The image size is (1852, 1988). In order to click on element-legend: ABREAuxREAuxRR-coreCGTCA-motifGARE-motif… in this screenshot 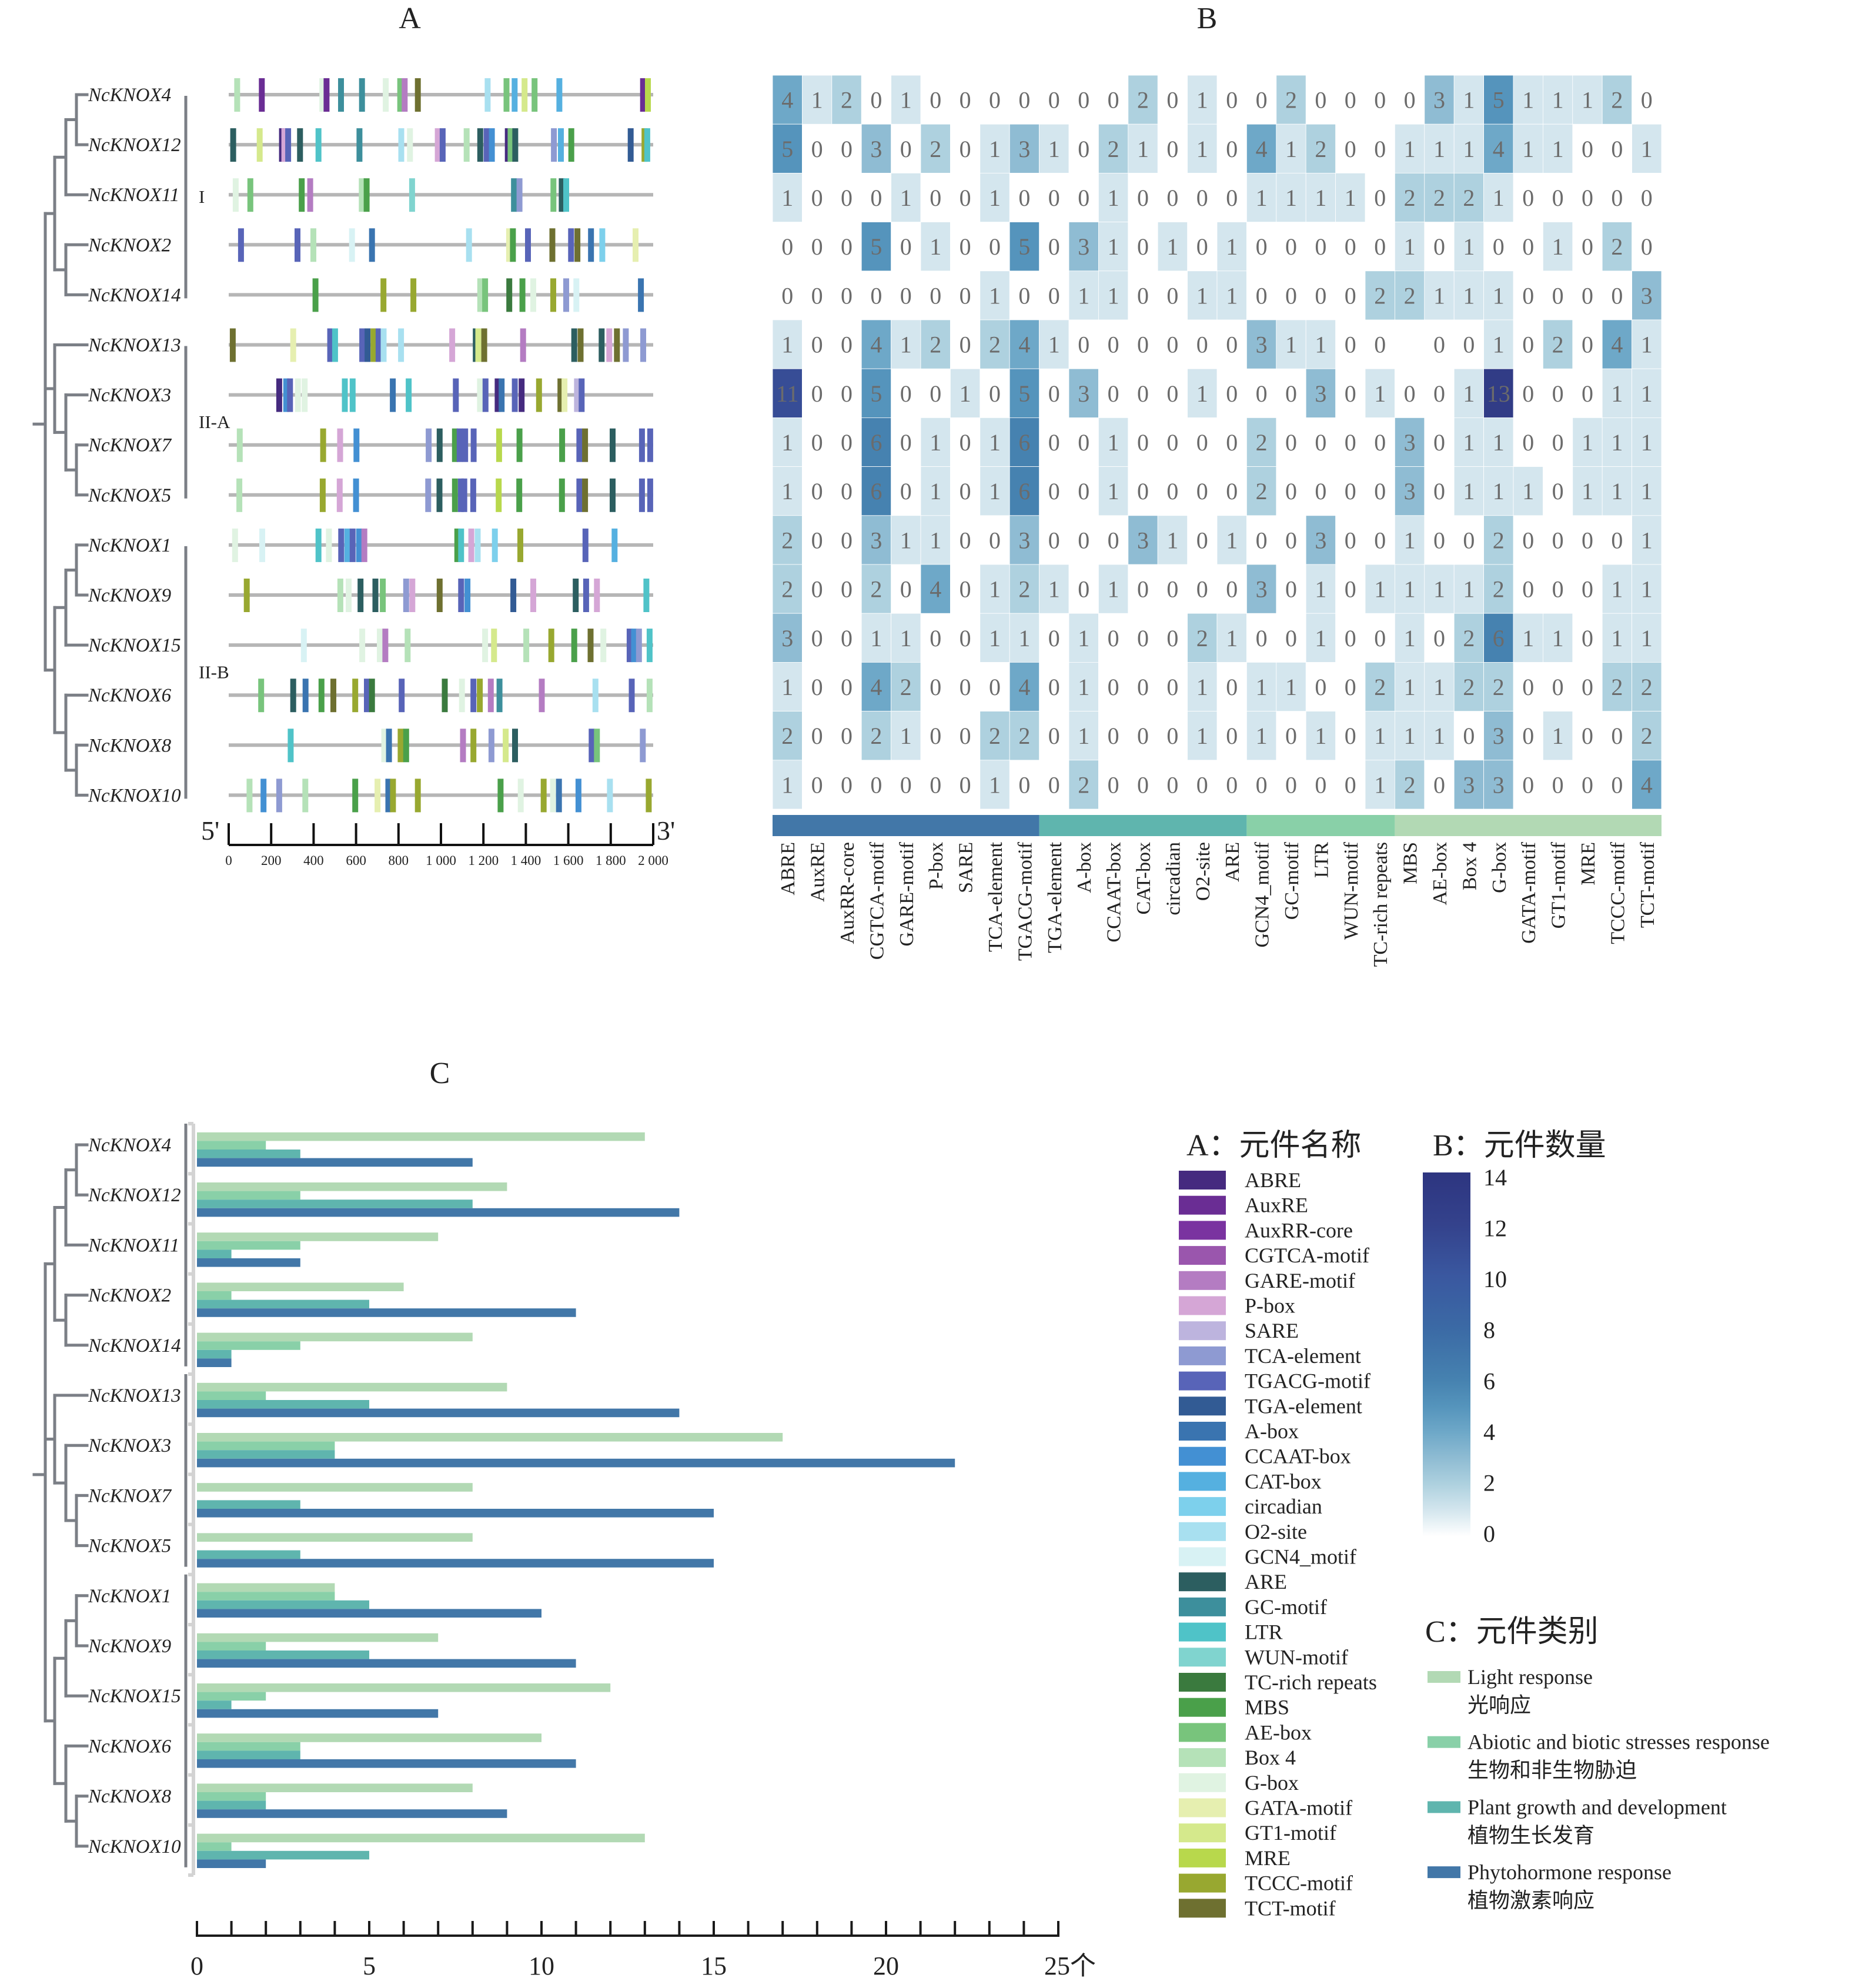, I will do `click(1278, 1544)`.